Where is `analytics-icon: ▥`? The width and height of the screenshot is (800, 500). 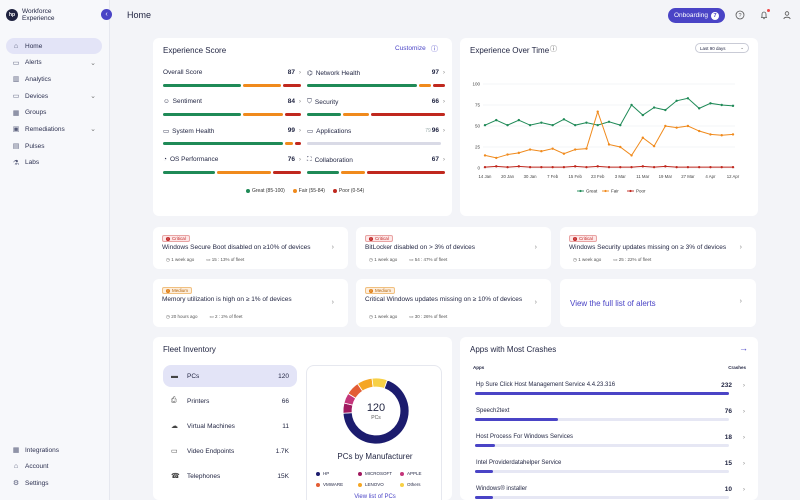
analytics-icon: ▥ is located at coordinates (16, 80).